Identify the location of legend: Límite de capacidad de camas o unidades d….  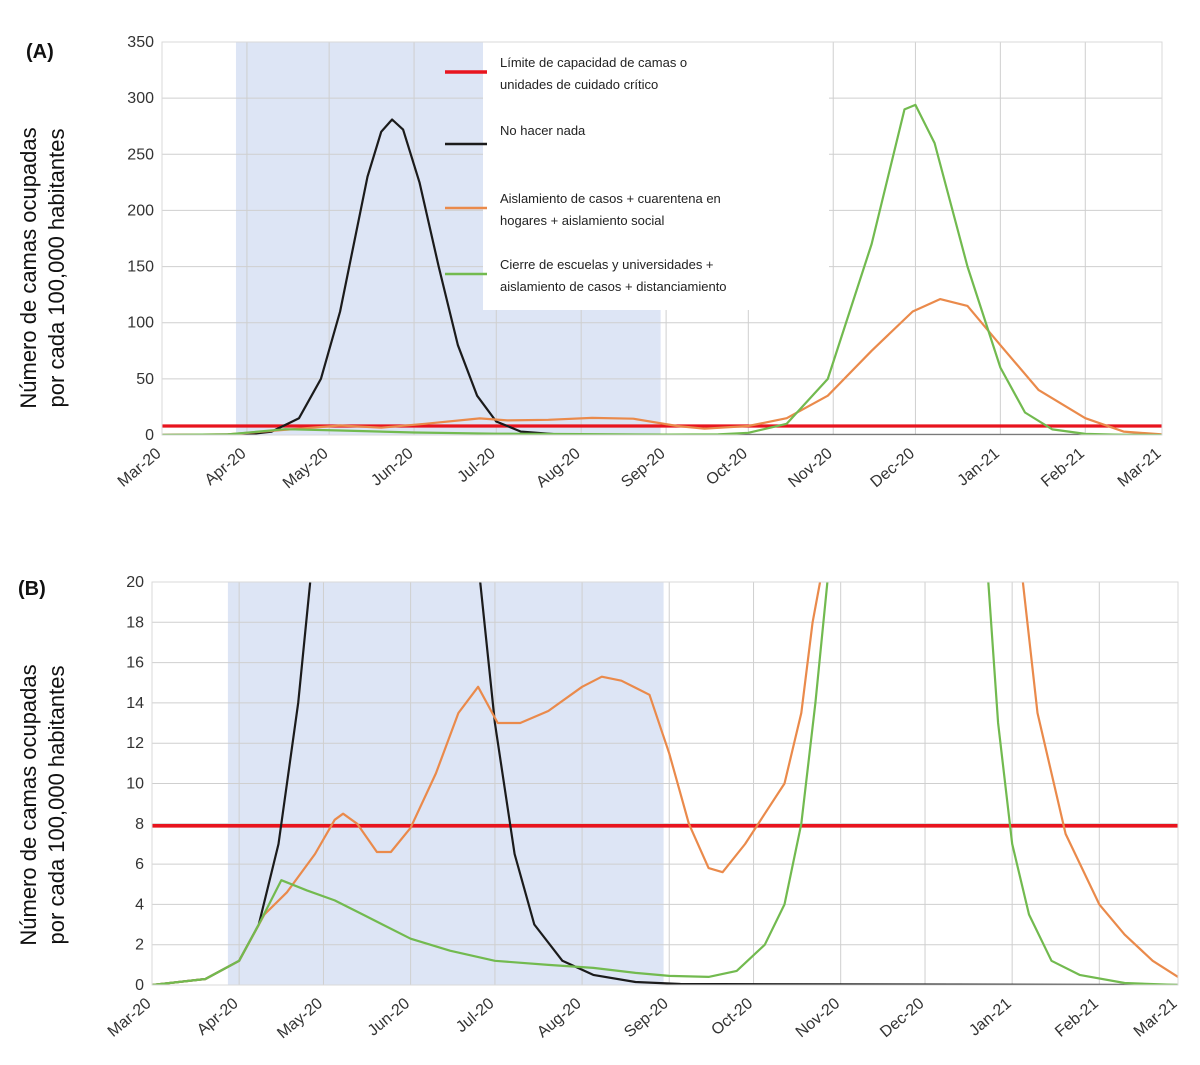
(637, 175).